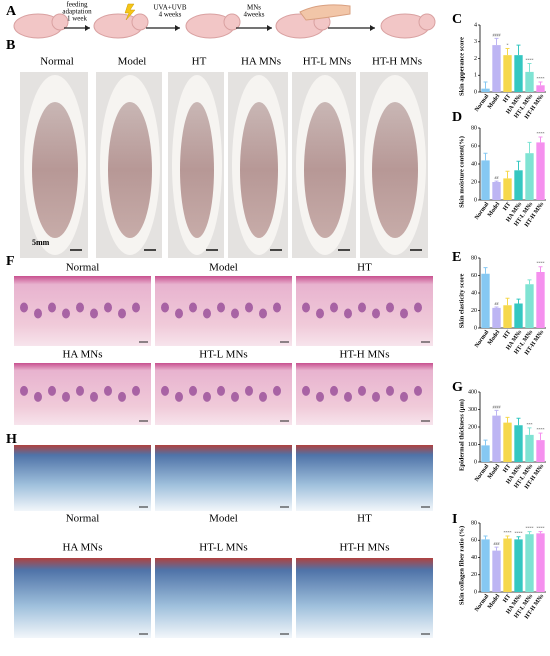 Image resolution: width=550 pixels, height=656 pixels. I want to click on panel-label: A, so click(11, 11).